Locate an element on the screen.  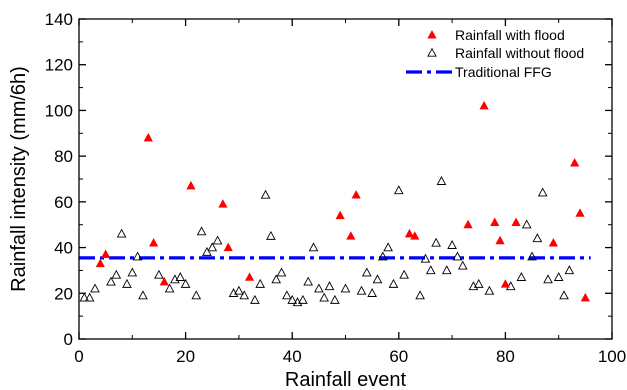
y-axis-title: Rainfall intensity (mm/6h) is located at coordinates (19, 179).